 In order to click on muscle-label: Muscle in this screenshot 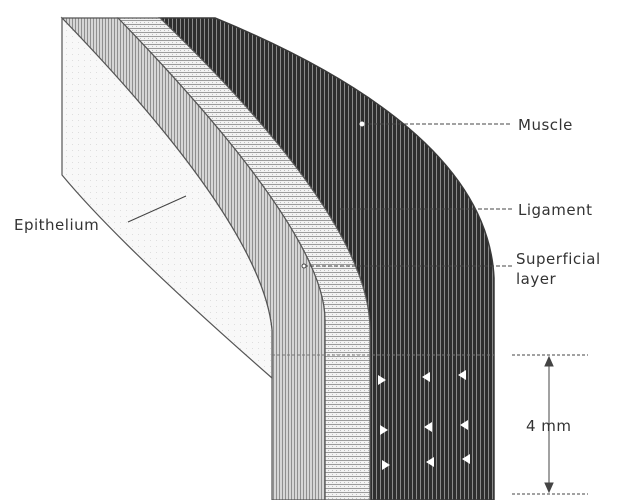, I will do `click(545, 125)`.